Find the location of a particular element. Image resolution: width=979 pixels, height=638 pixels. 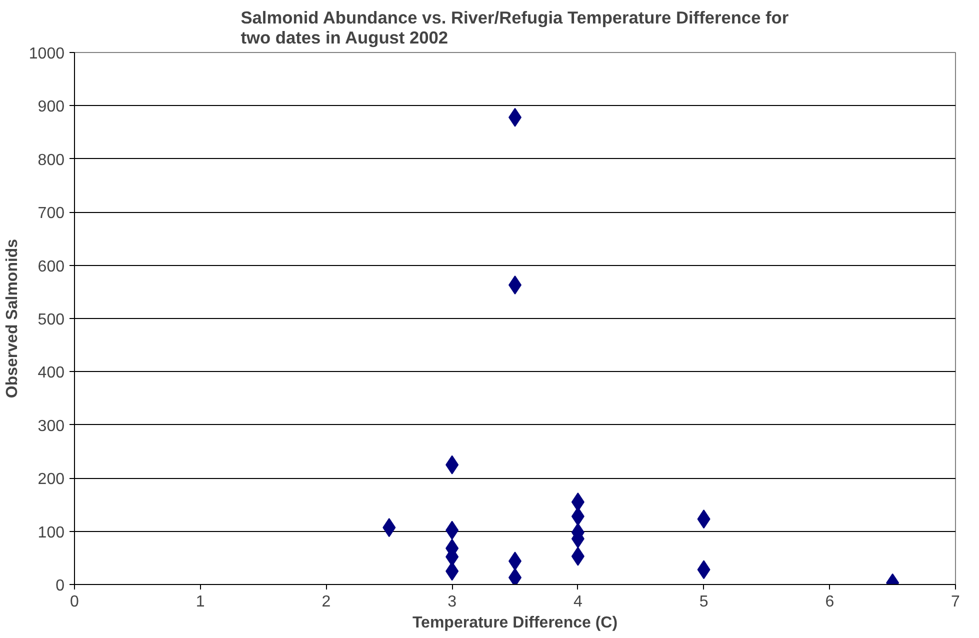

y-tick-label: 200 is located at coordinates (51, 479).